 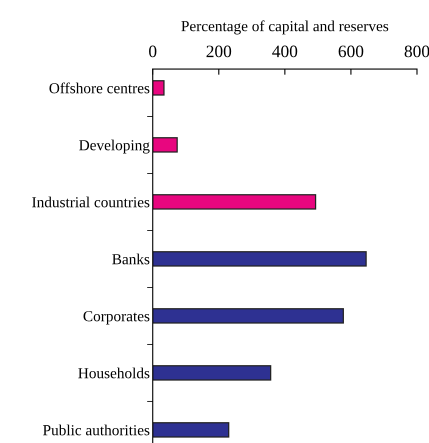 I want to click on y-tick-label: Developing, so click(x=114, y=147).